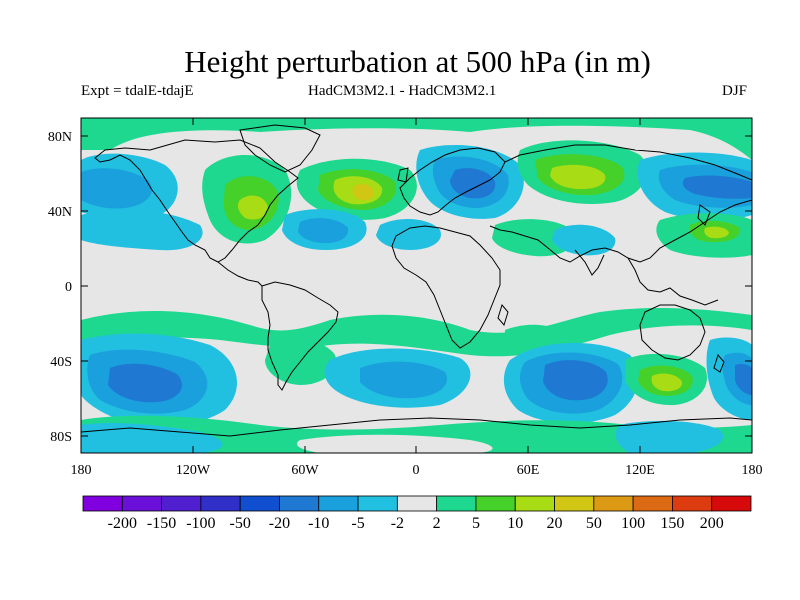  I want to click on lat-label-80n: 80N, so click(60, 137).